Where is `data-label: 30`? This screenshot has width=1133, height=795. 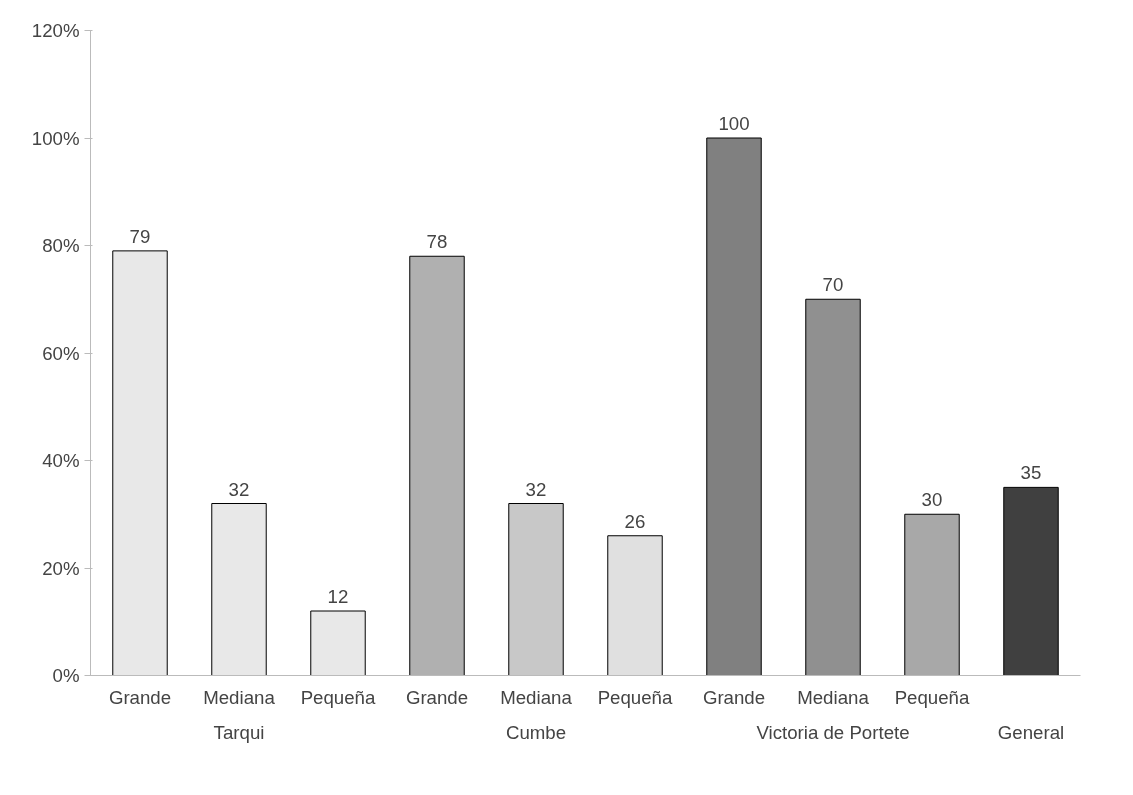 data-label: 30 is located at coordinates (932, 500).